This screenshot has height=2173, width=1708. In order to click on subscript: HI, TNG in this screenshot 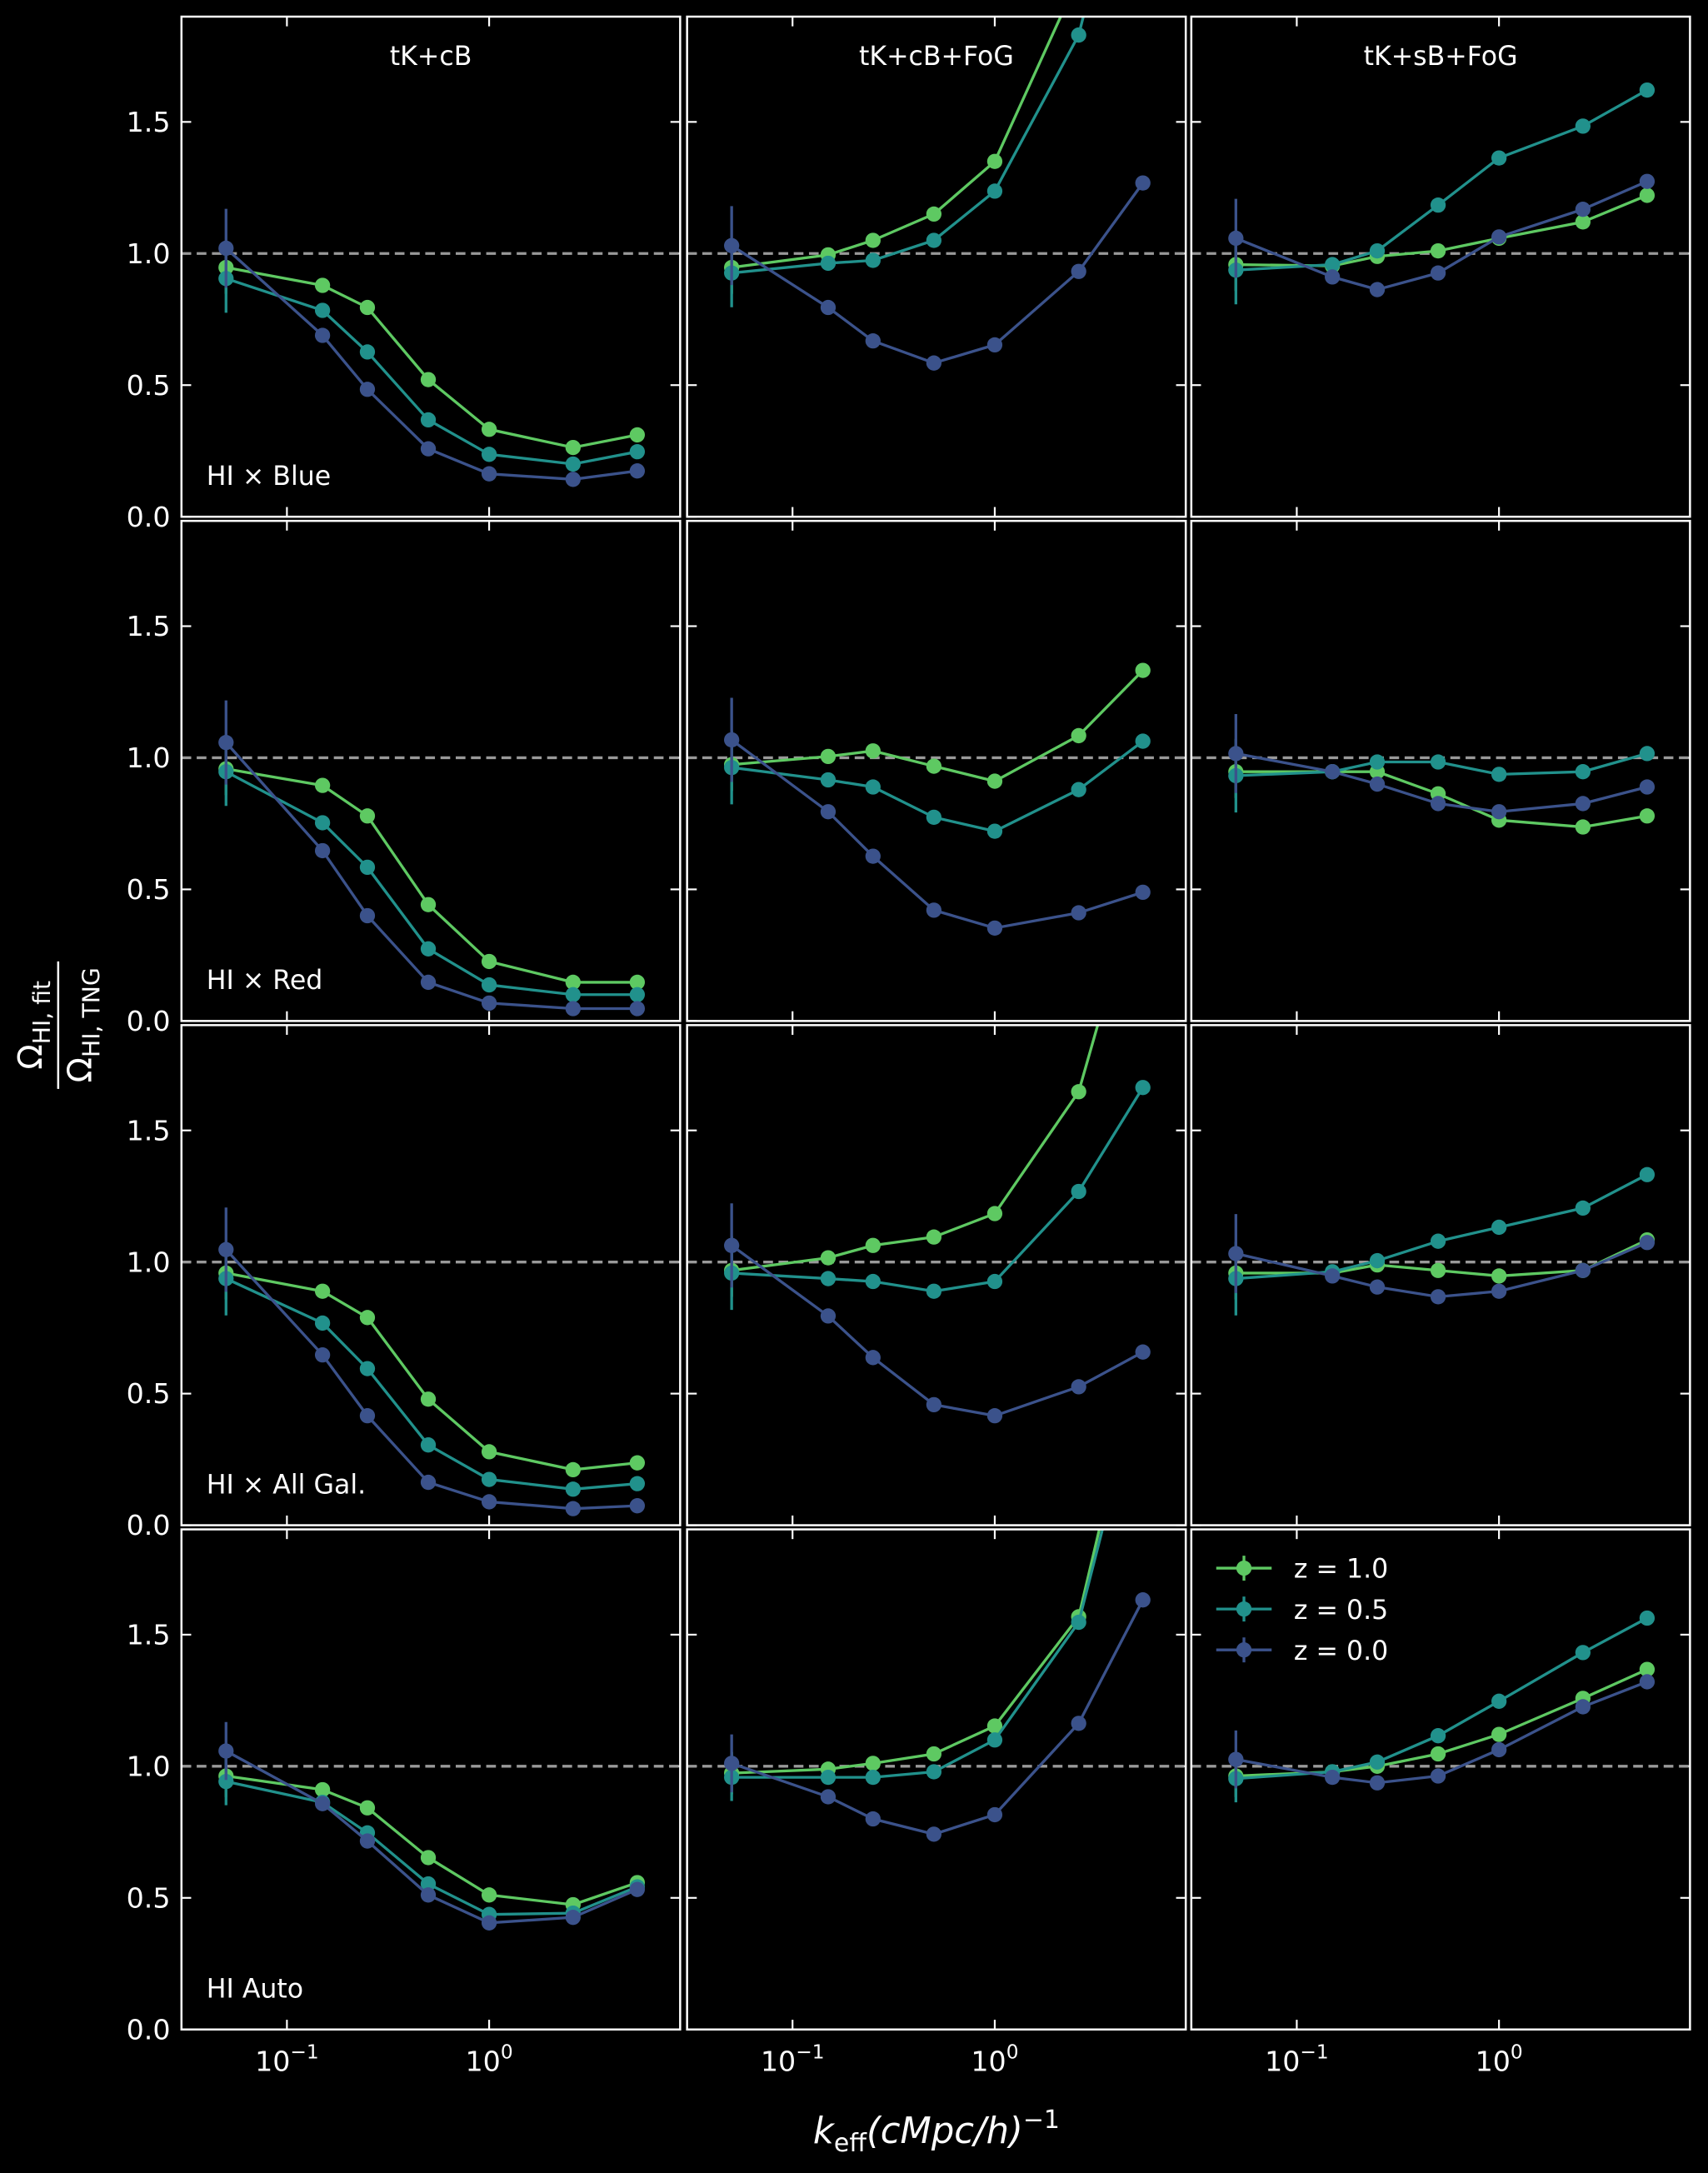, I will do `click(92, 1012)`.